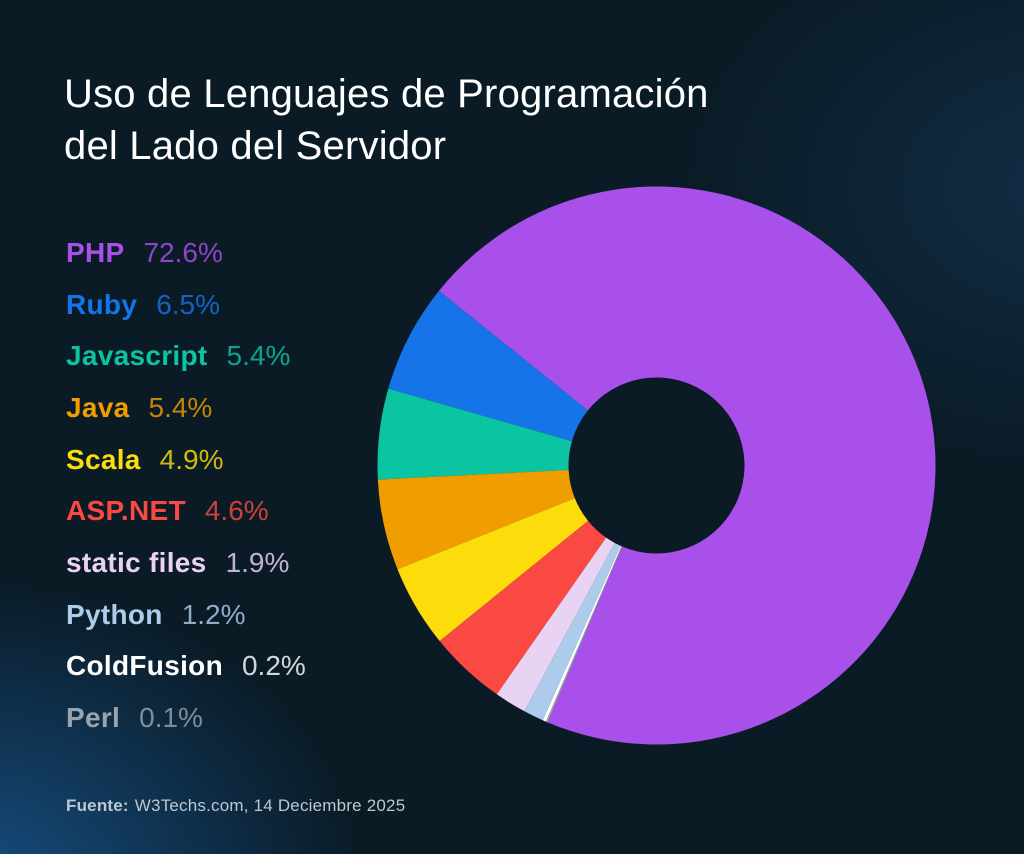 The height and width of the screenshot is (854, 1024). Describe the element at coordinates (386, 94) in the screenshot. I see `page-title-line1: Uso de Lenguajes de Programación` at that location.